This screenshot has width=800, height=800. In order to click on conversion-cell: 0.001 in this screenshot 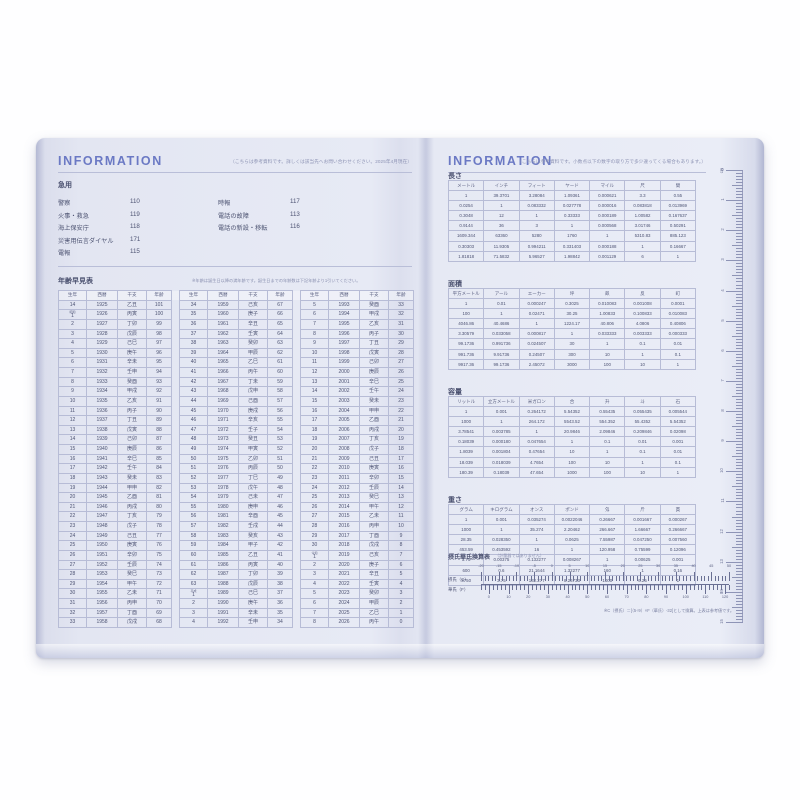, I will do `click(501, 520)`.